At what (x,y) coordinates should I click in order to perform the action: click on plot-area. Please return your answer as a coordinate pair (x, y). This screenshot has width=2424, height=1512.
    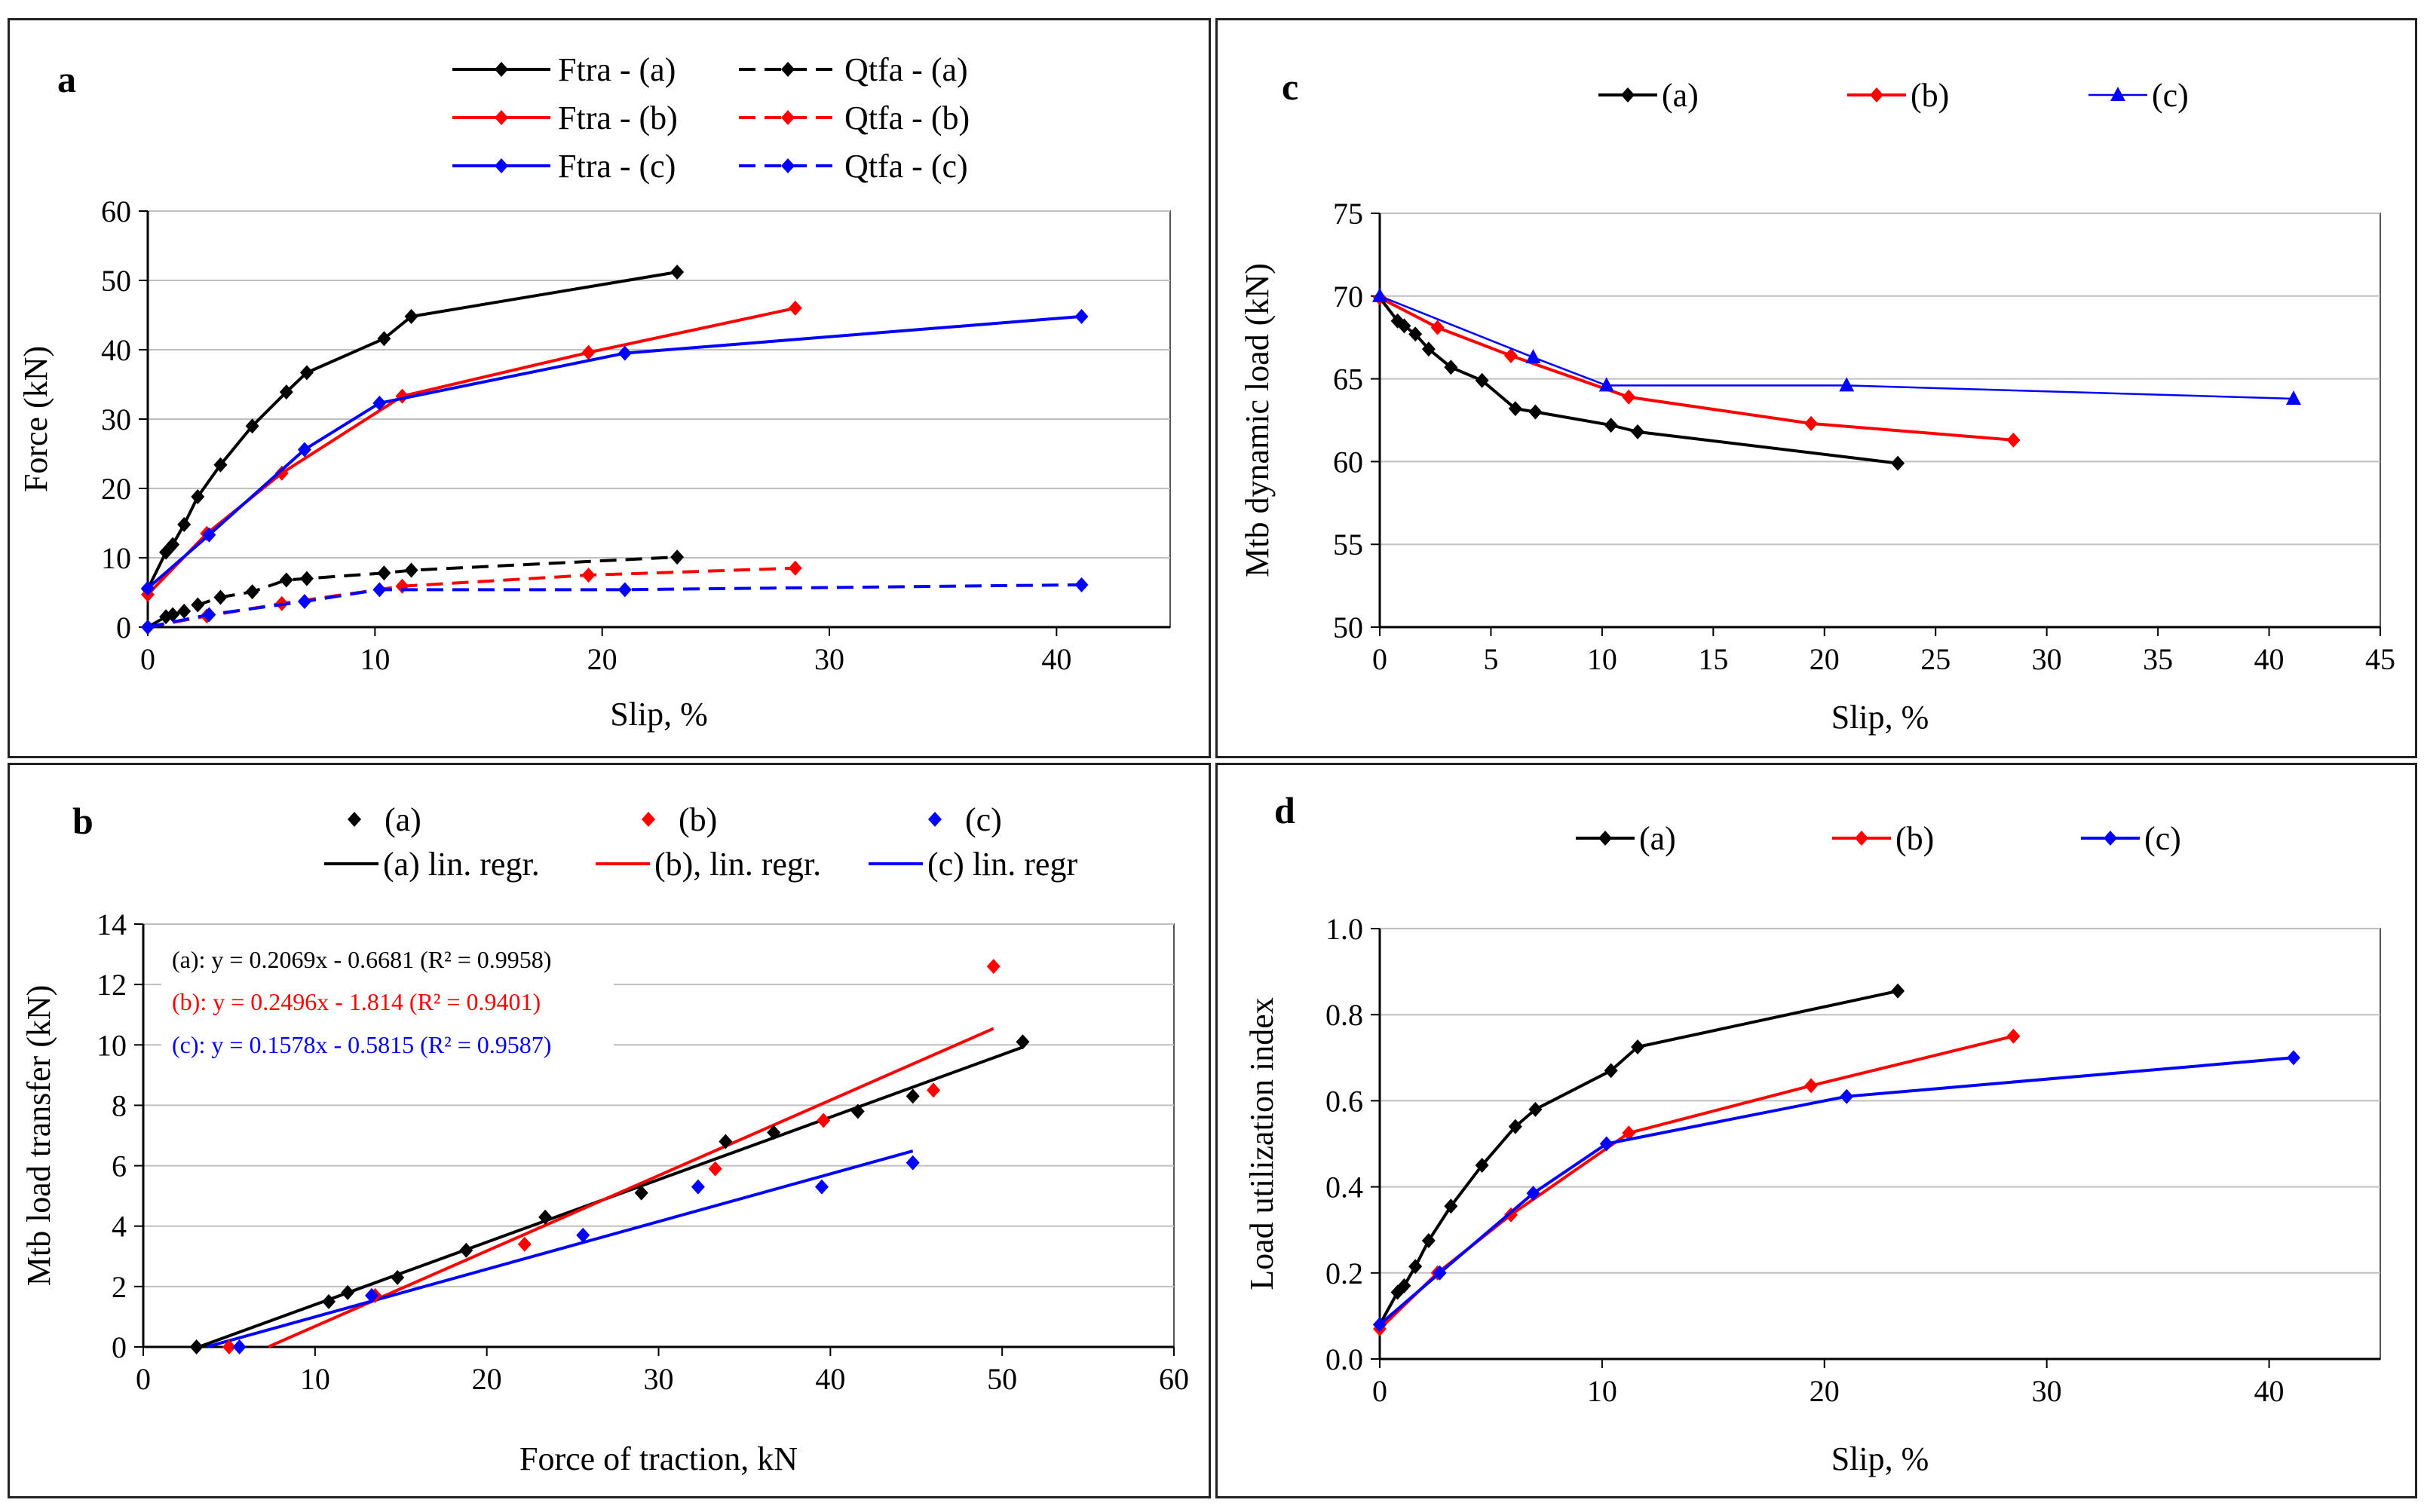
    Looking at the image, I should click on (1880, 420).